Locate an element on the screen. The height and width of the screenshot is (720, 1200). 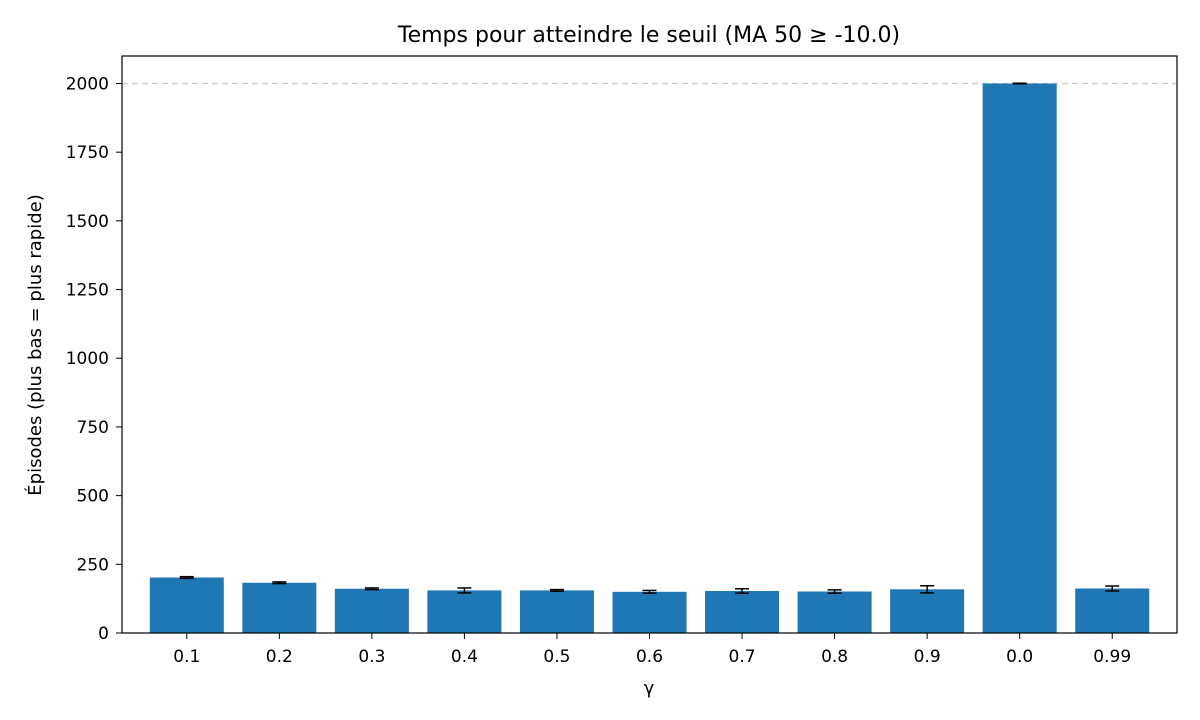
x-tick-label: 0.1 is located at coordinates (186, 657).